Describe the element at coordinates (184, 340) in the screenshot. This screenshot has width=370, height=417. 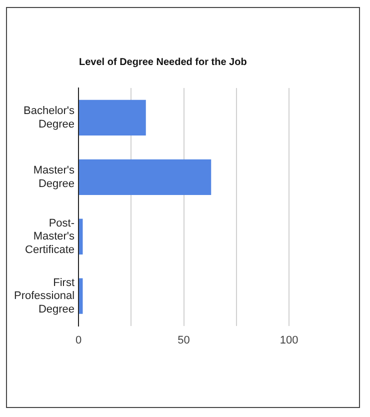
I see `x-tick-label: 50` at that location.